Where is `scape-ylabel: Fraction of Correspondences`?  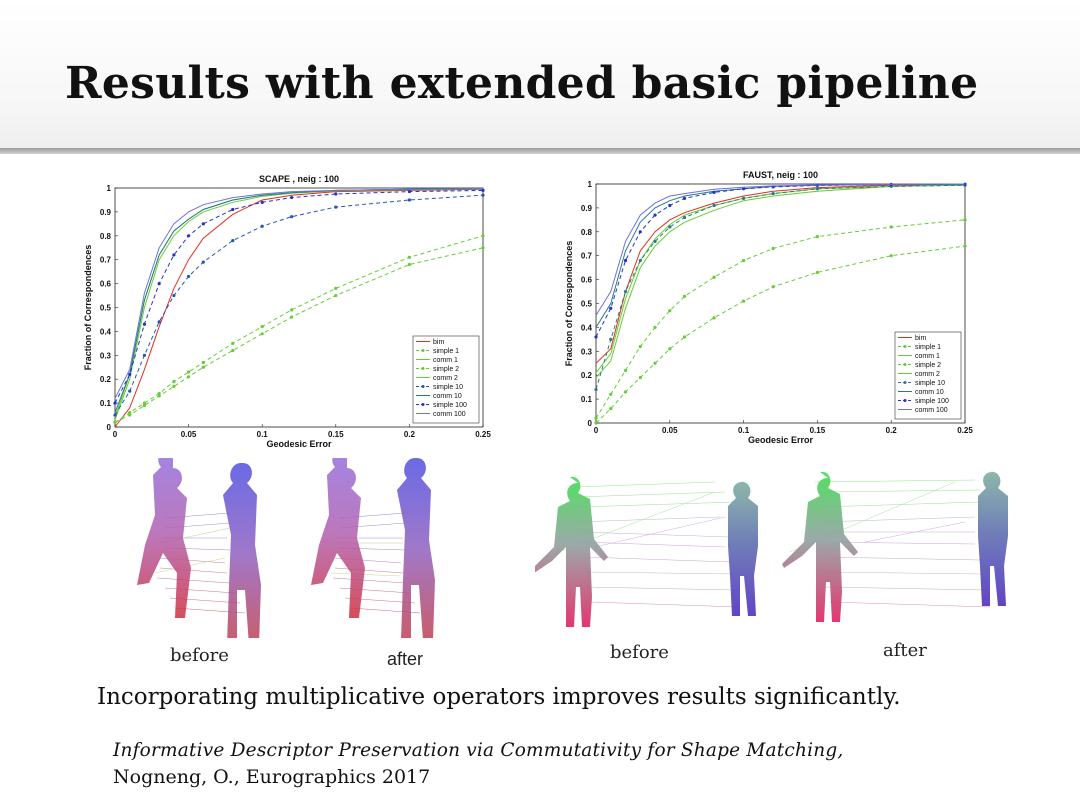
scape-ylabel: Fraction of Correspondences is located at coordinates (88, 308).